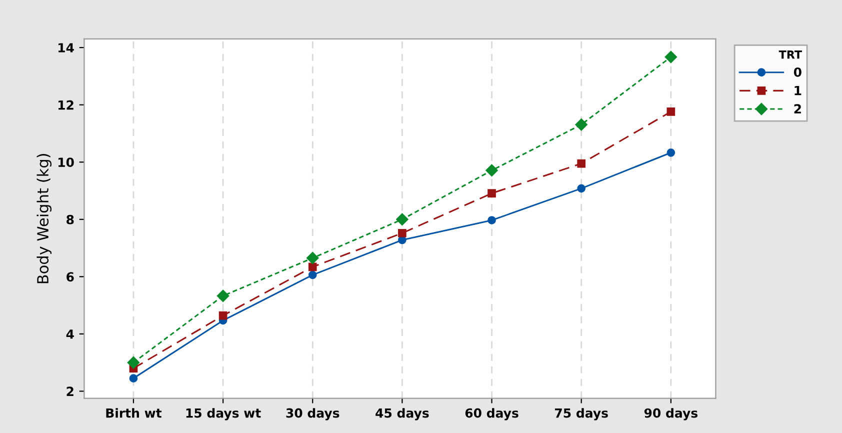 This screenshot has height=433, width=842. I want to click on x-tick-label: 45 days, so click(402, 414).